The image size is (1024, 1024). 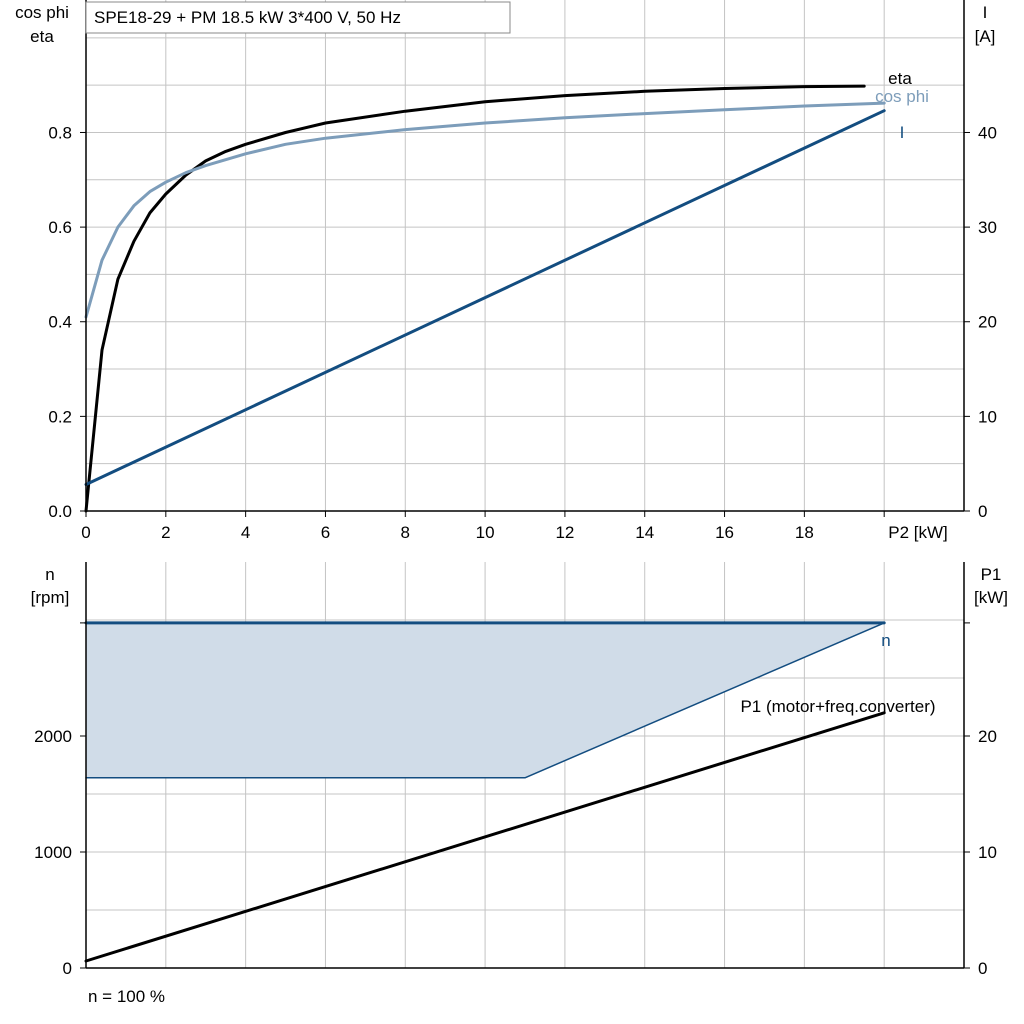 I want to click on speed-range-area, so click(x=485, y=700).